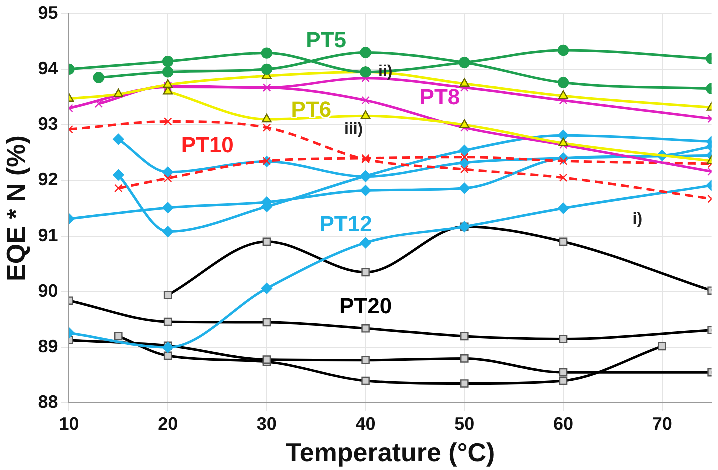 The width and height of the screenshot is (718, 470). Describe the element at coordinates (385, 72) in the screenshot. I see `annotation: ii)` at that location.